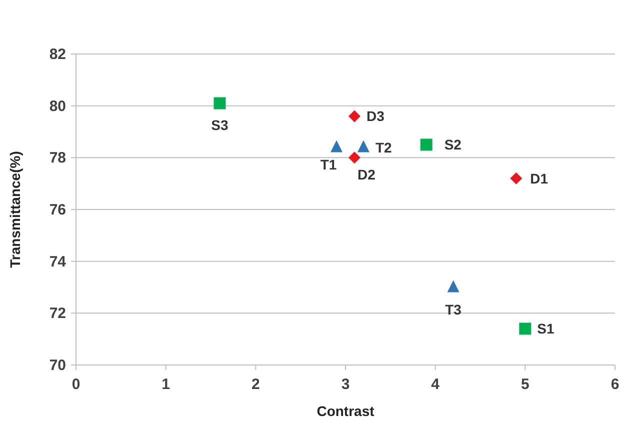 The height and width of the screenshot is (436, 629). I want to click on x-tick-label: 5, so click(525, 384).